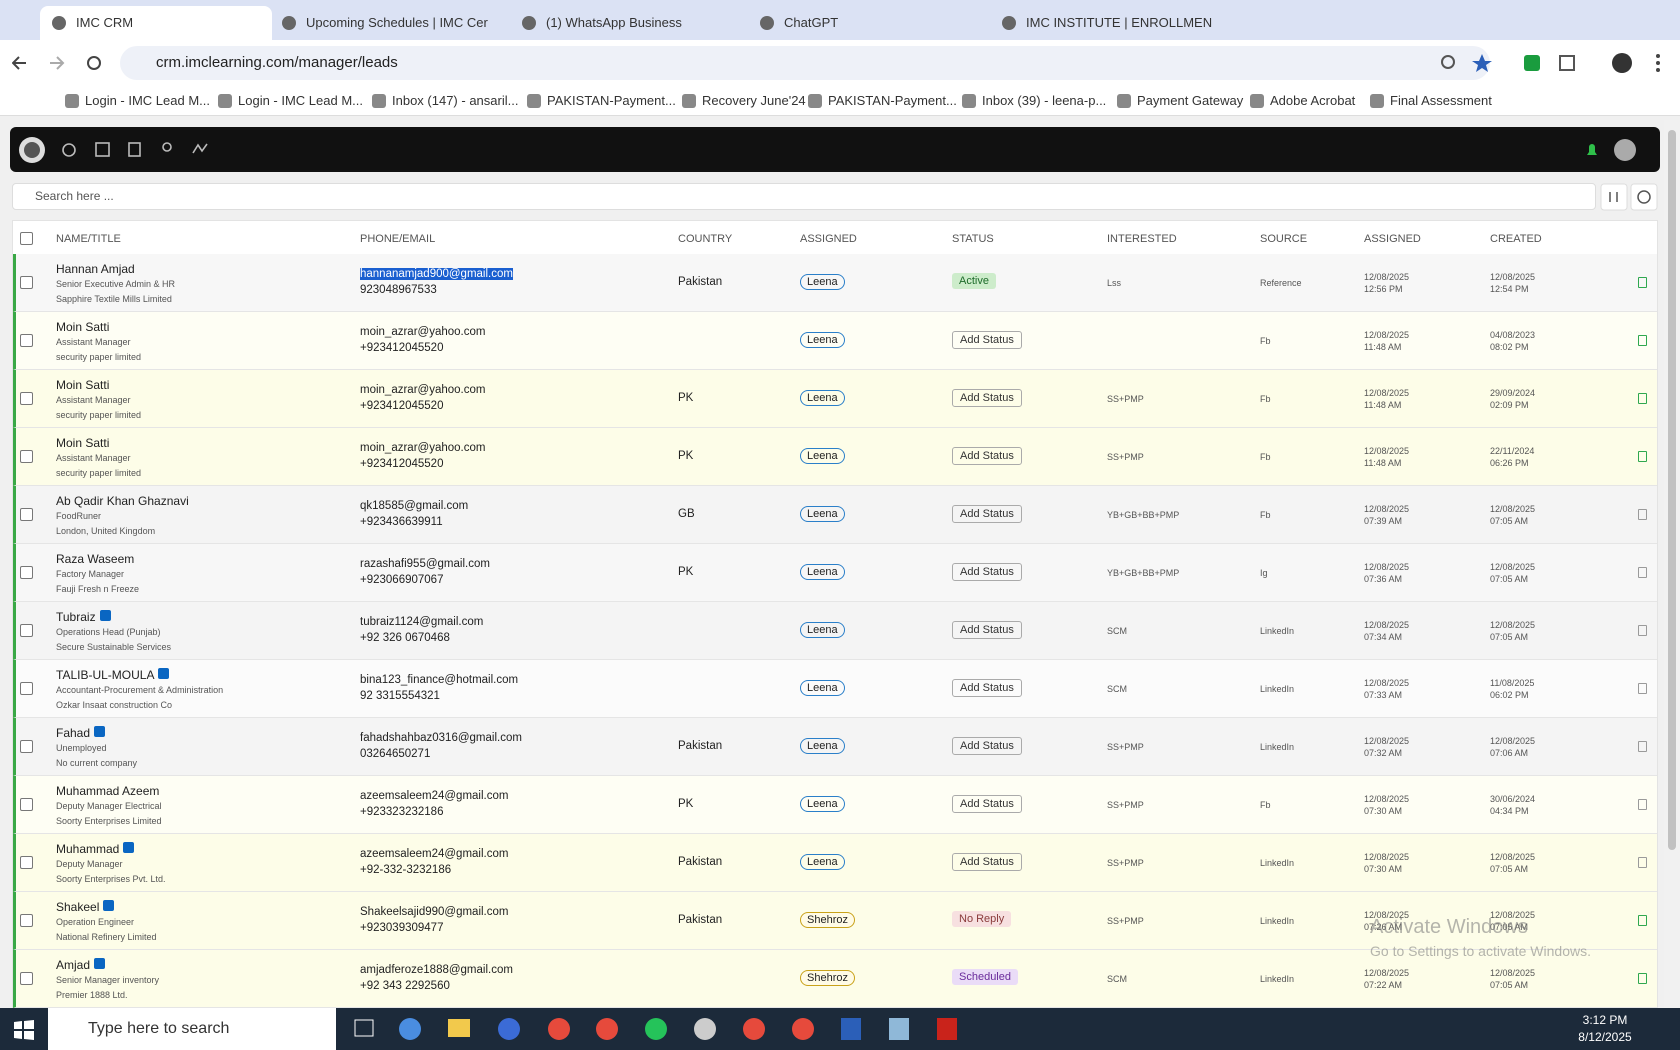  What do you see at coordinates (26, 238) in the screenshot?
I see `select-all` at bounding box center [26, 238].